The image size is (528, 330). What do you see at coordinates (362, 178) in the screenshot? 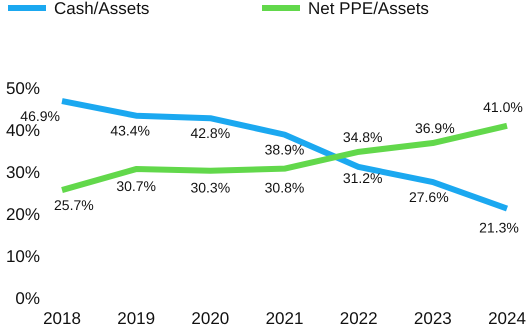
I see `data-label: 31.2%` at bounding box center [362, 178].